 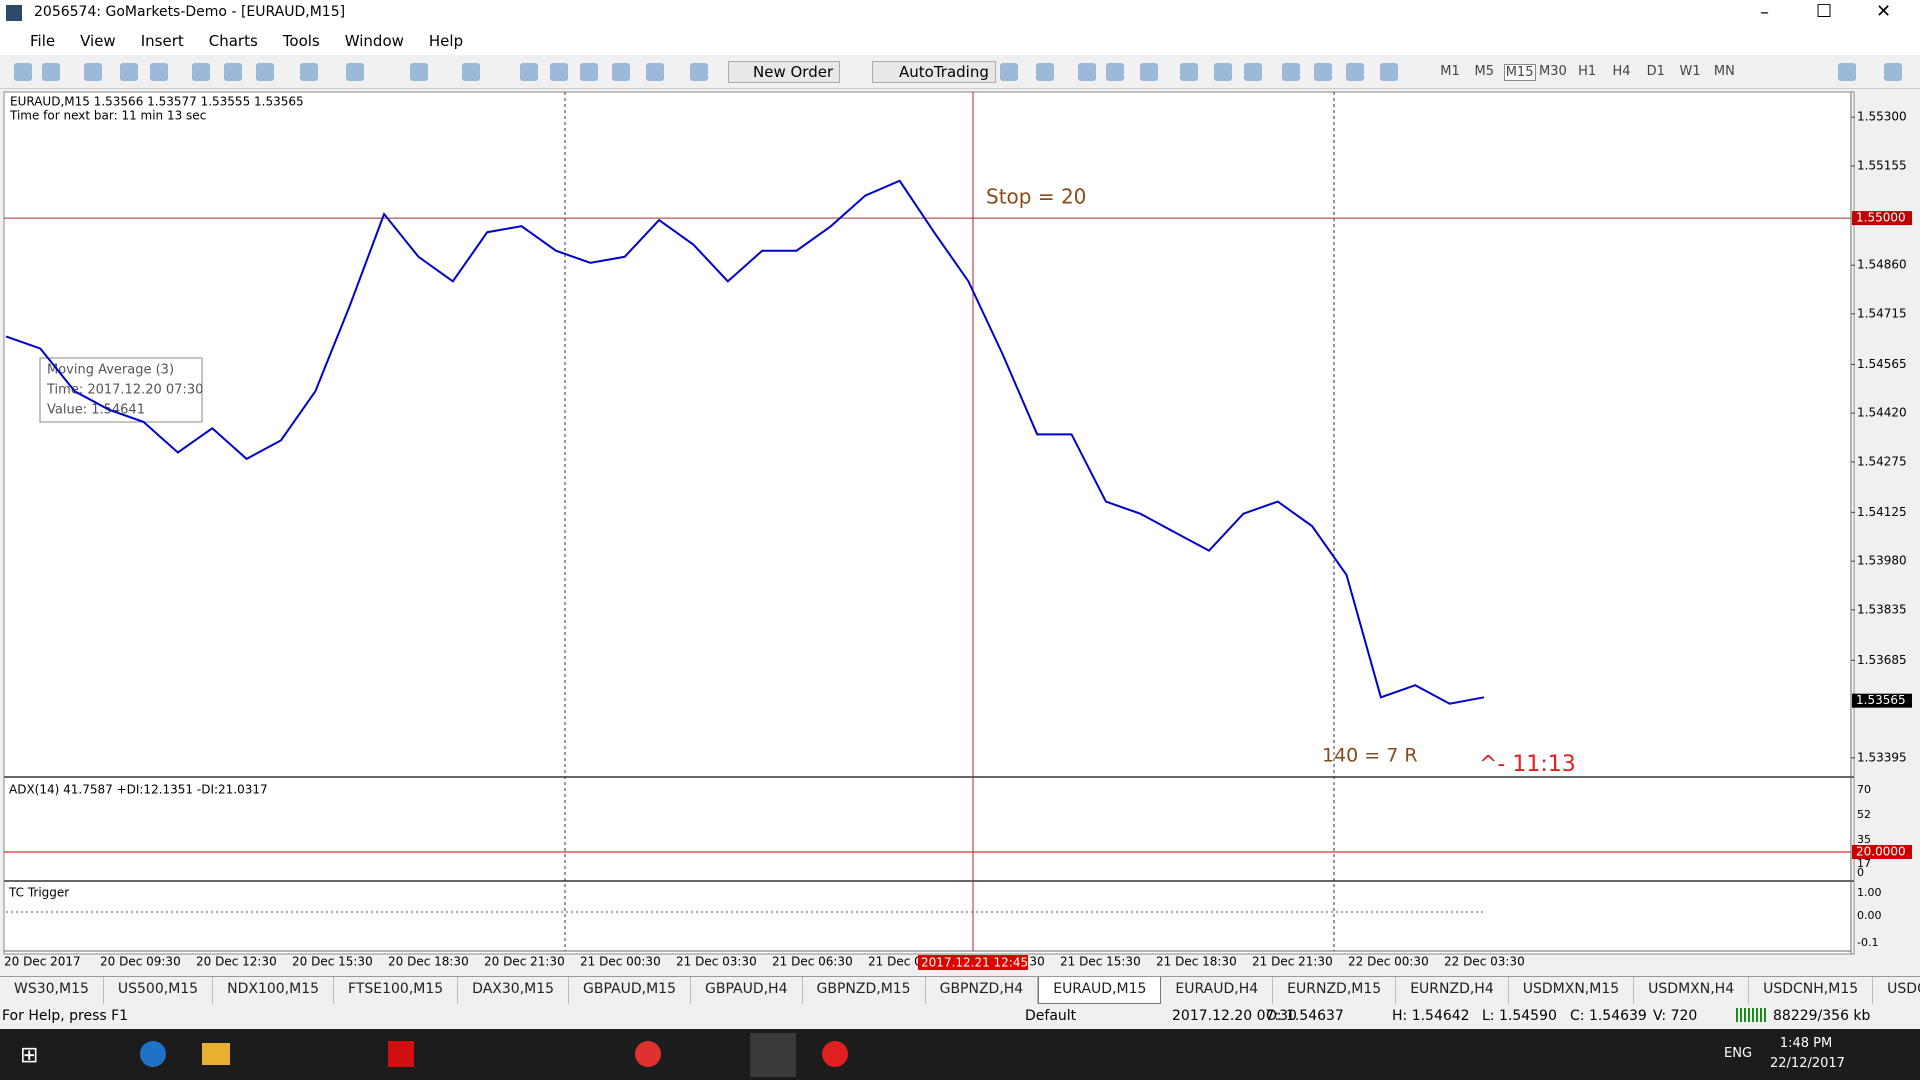 What do you see at coordinates (233, 41) in the screenshot?
I see `menu-item: Charts` at bounding box center [233, 41].